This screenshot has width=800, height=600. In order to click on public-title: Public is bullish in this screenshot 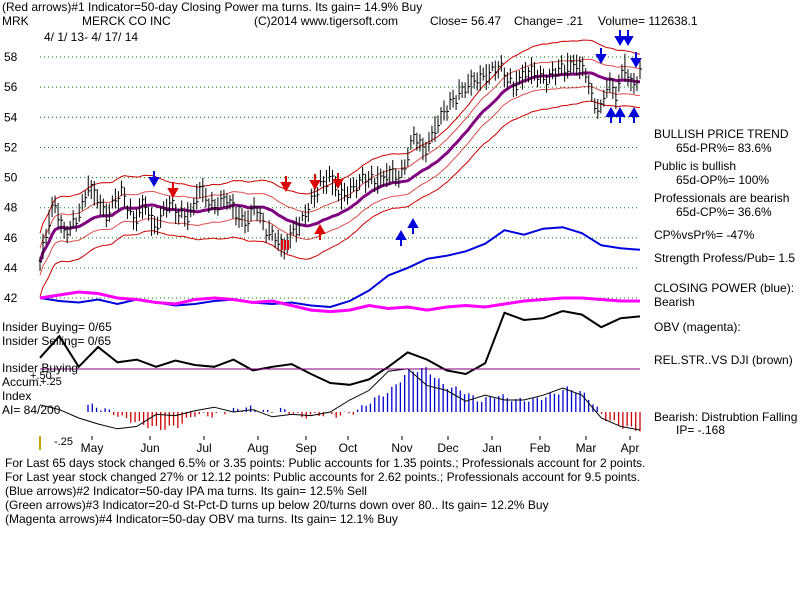, I will do `click(695, 166)`.